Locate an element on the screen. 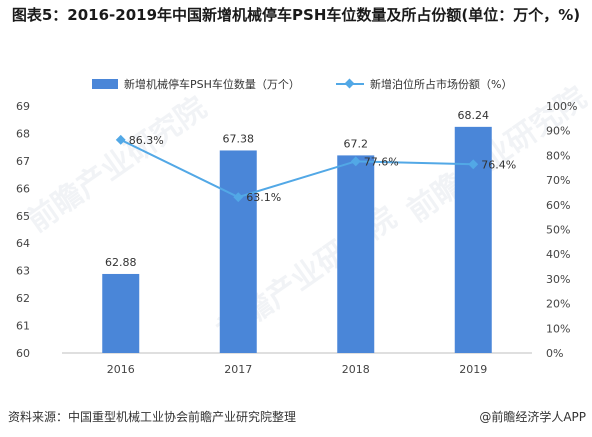 Image resolution: width=592 pixels, height=437 pixels. y-right-tick-label: 40% is located at coordinates (558, 254).